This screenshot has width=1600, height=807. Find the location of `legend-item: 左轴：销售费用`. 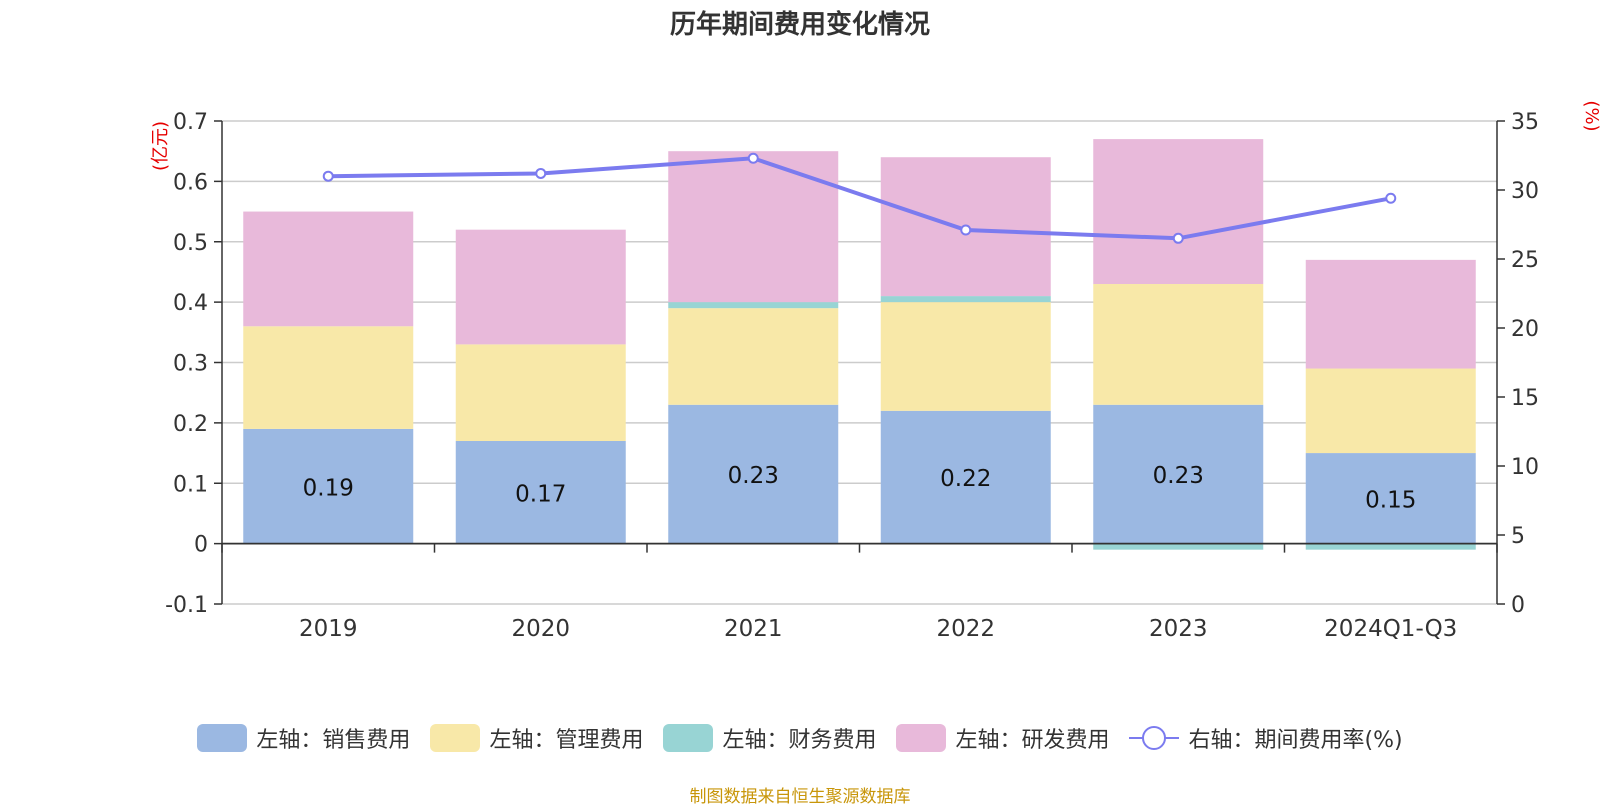

legend-item: 左轴：销售费用 is located at coordinates (303, 738).